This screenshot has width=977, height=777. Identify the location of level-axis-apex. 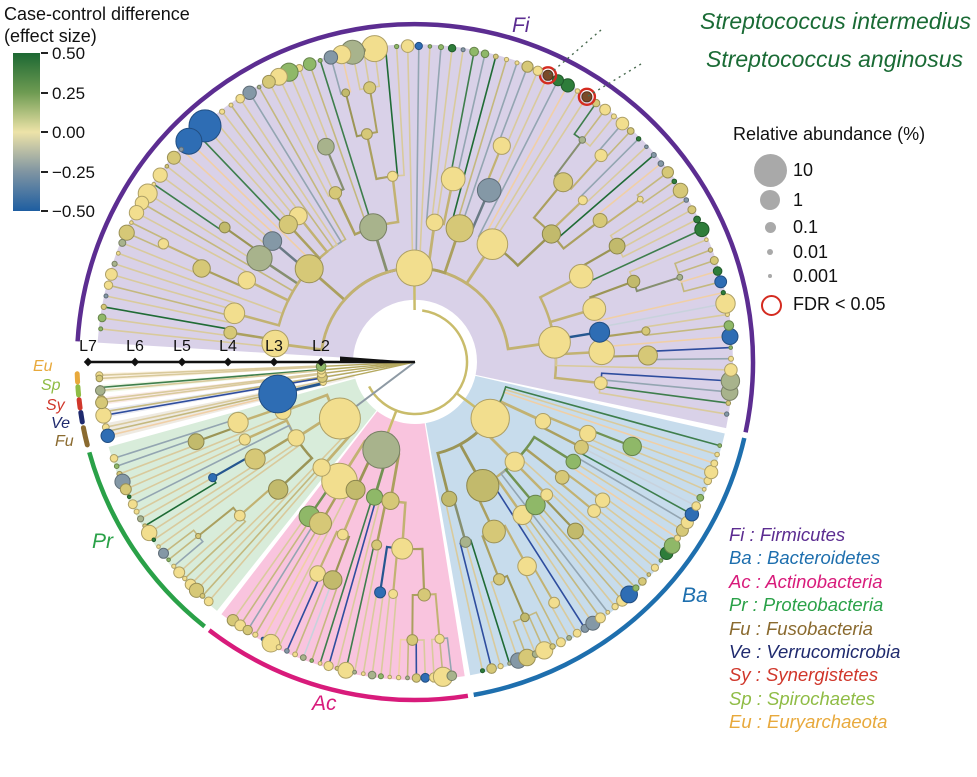
(377, 359).